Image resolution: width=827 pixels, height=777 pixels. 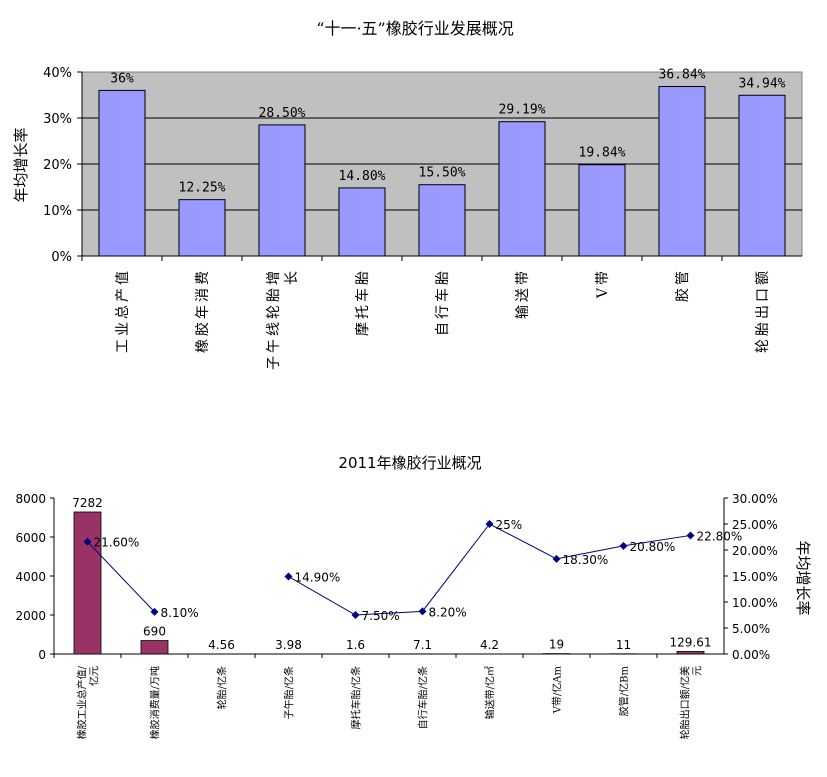 What do you see at coordinates (289, 692) in the screenshot?
I see `chart-2-category-label: 子午胎/亿条` at bounding box center [289, 692].